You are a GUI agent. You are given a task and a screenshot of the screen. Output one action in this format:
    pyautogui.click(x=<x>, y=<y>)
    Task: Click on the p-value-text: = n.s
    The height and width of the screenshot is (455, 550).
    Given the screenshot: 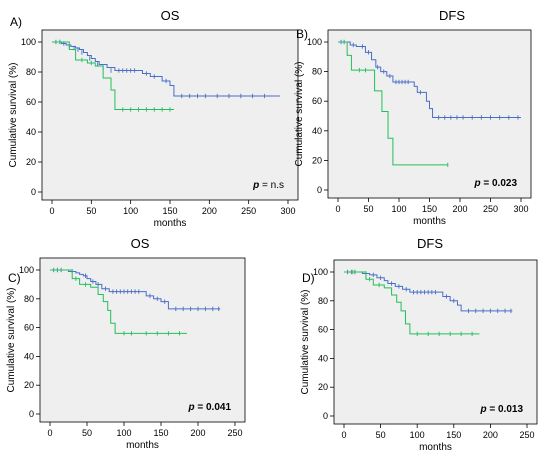 What is the action you would take?
    pyautogui.click(x=271, y=185)
    